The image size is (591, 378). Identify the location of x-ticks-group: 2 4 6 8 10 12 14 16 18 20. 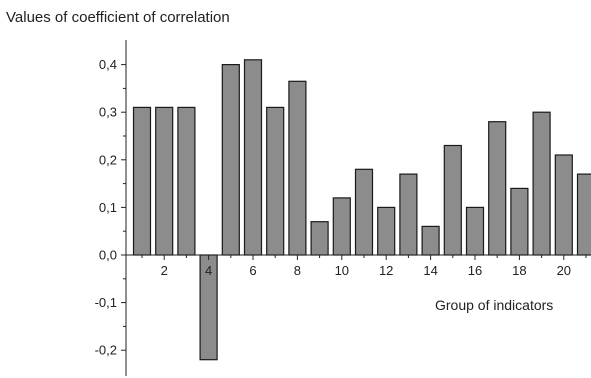
(364, 266).